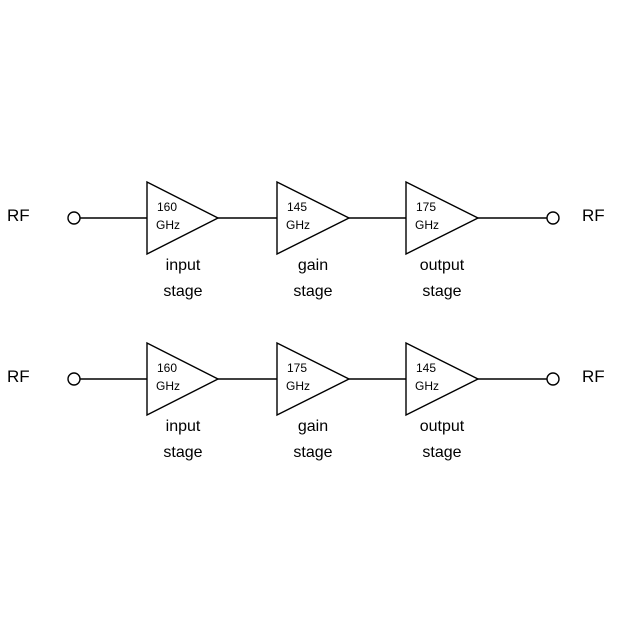  I want to click on amplifier-gain-stage: 175 GHz gain stage, so click(313, 401).